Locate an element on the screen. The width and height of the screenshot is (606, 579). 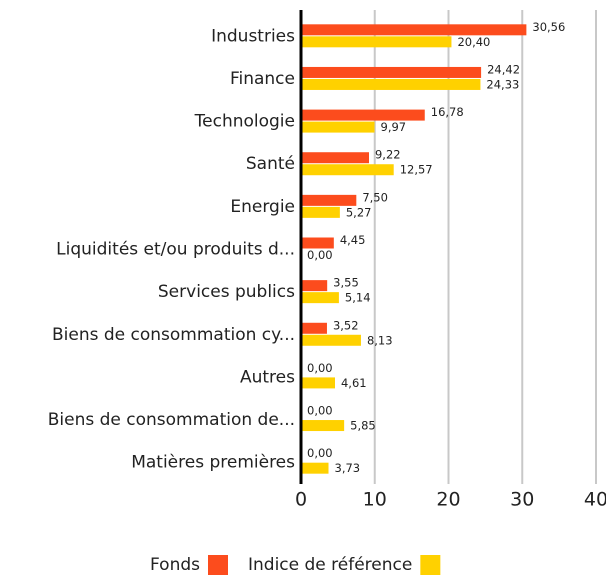
value-label: 9,97 is located at coordinates (394, 127).